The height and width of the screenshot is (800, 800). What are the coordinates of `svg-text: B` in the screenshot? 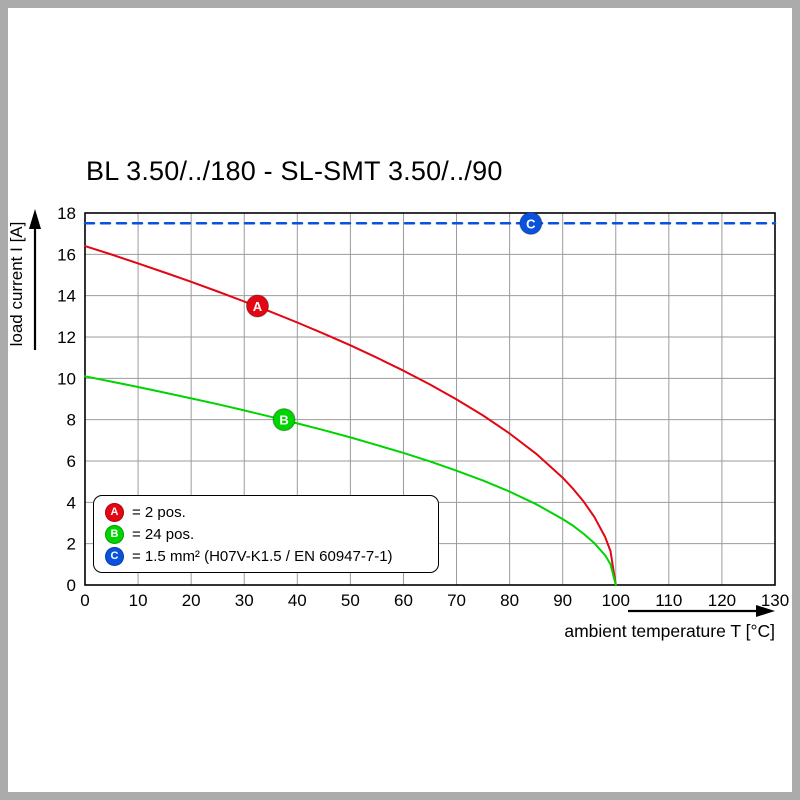 It's located at (283, 420).